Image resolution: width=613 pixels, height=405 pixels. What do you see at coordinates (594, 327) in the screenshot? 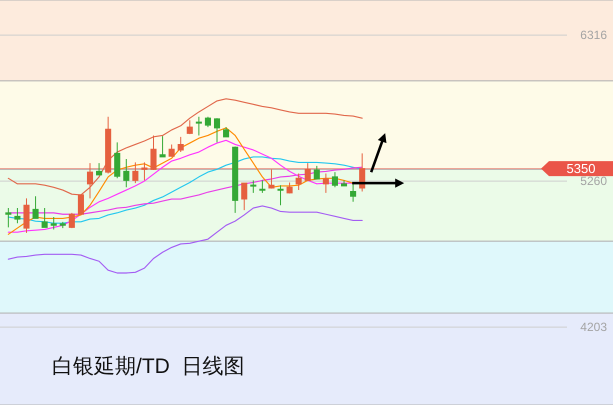
I see `y-tick-label: 4203` at bounding box center [594, 327].